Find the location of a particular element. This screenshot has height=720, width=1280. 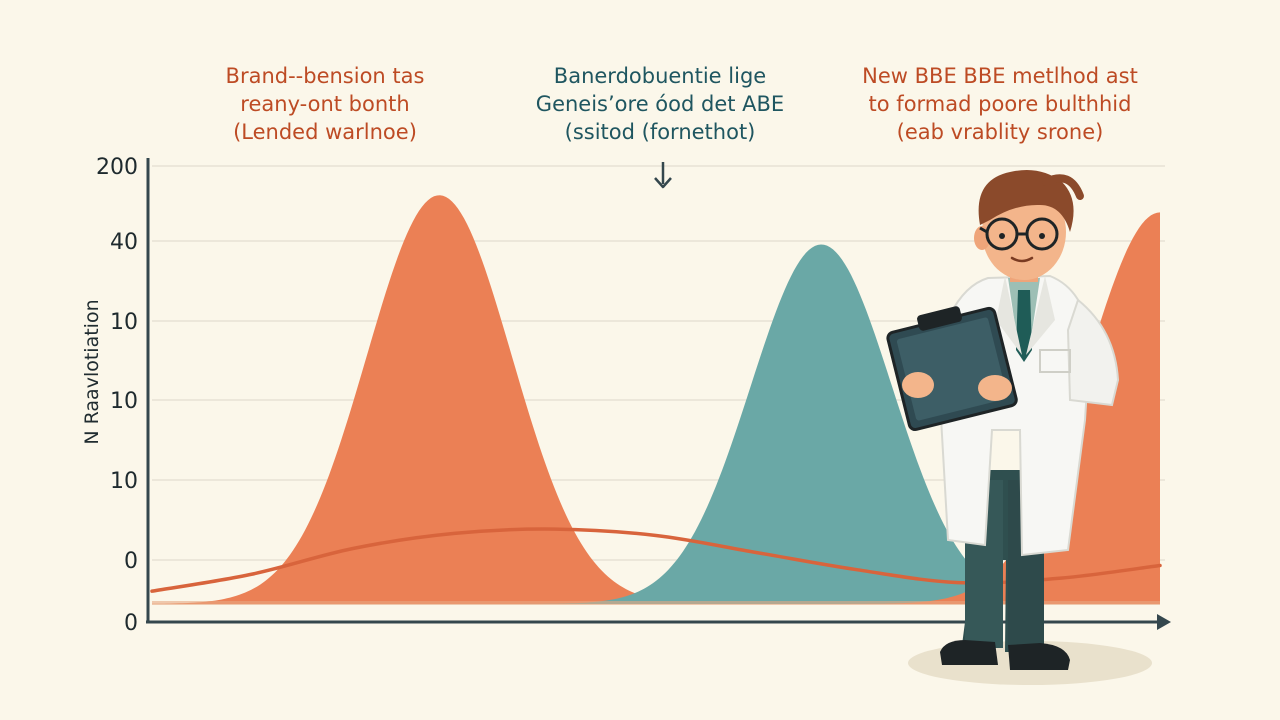

y-axis-label: N Raavlotiation is located at coordinates (92, 371).